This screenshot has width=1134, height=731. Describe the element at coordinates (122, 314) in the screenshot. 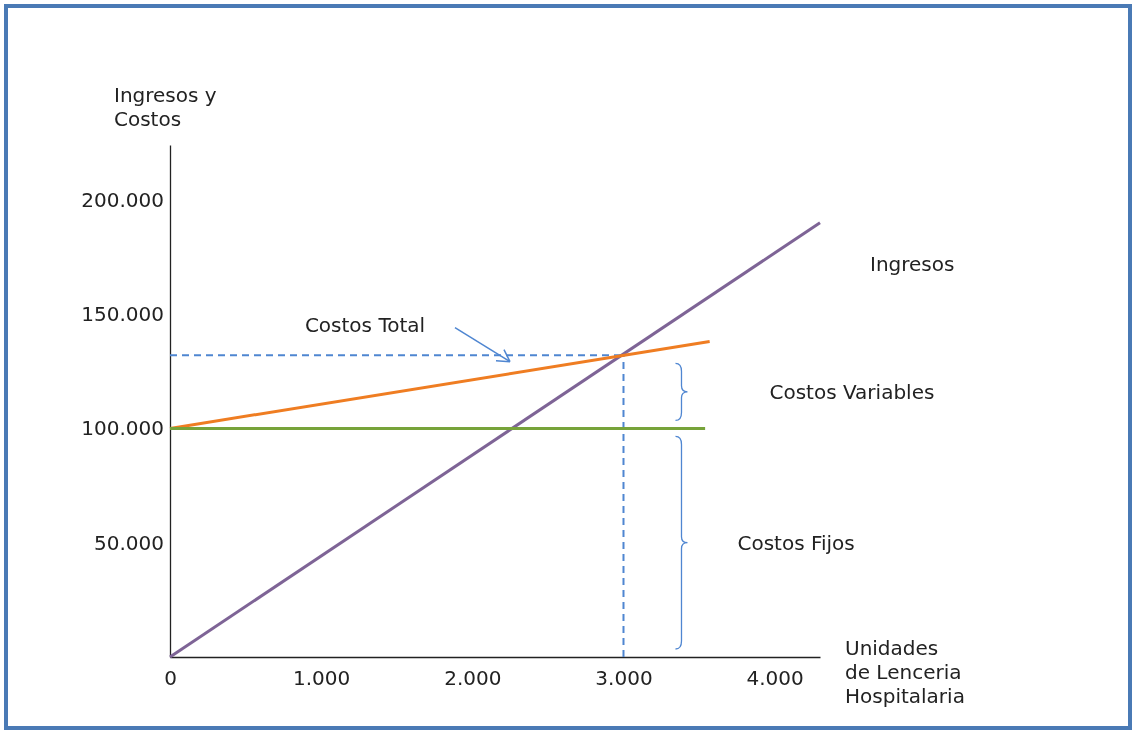

I see `y-tick-label: 150.000` at that location.